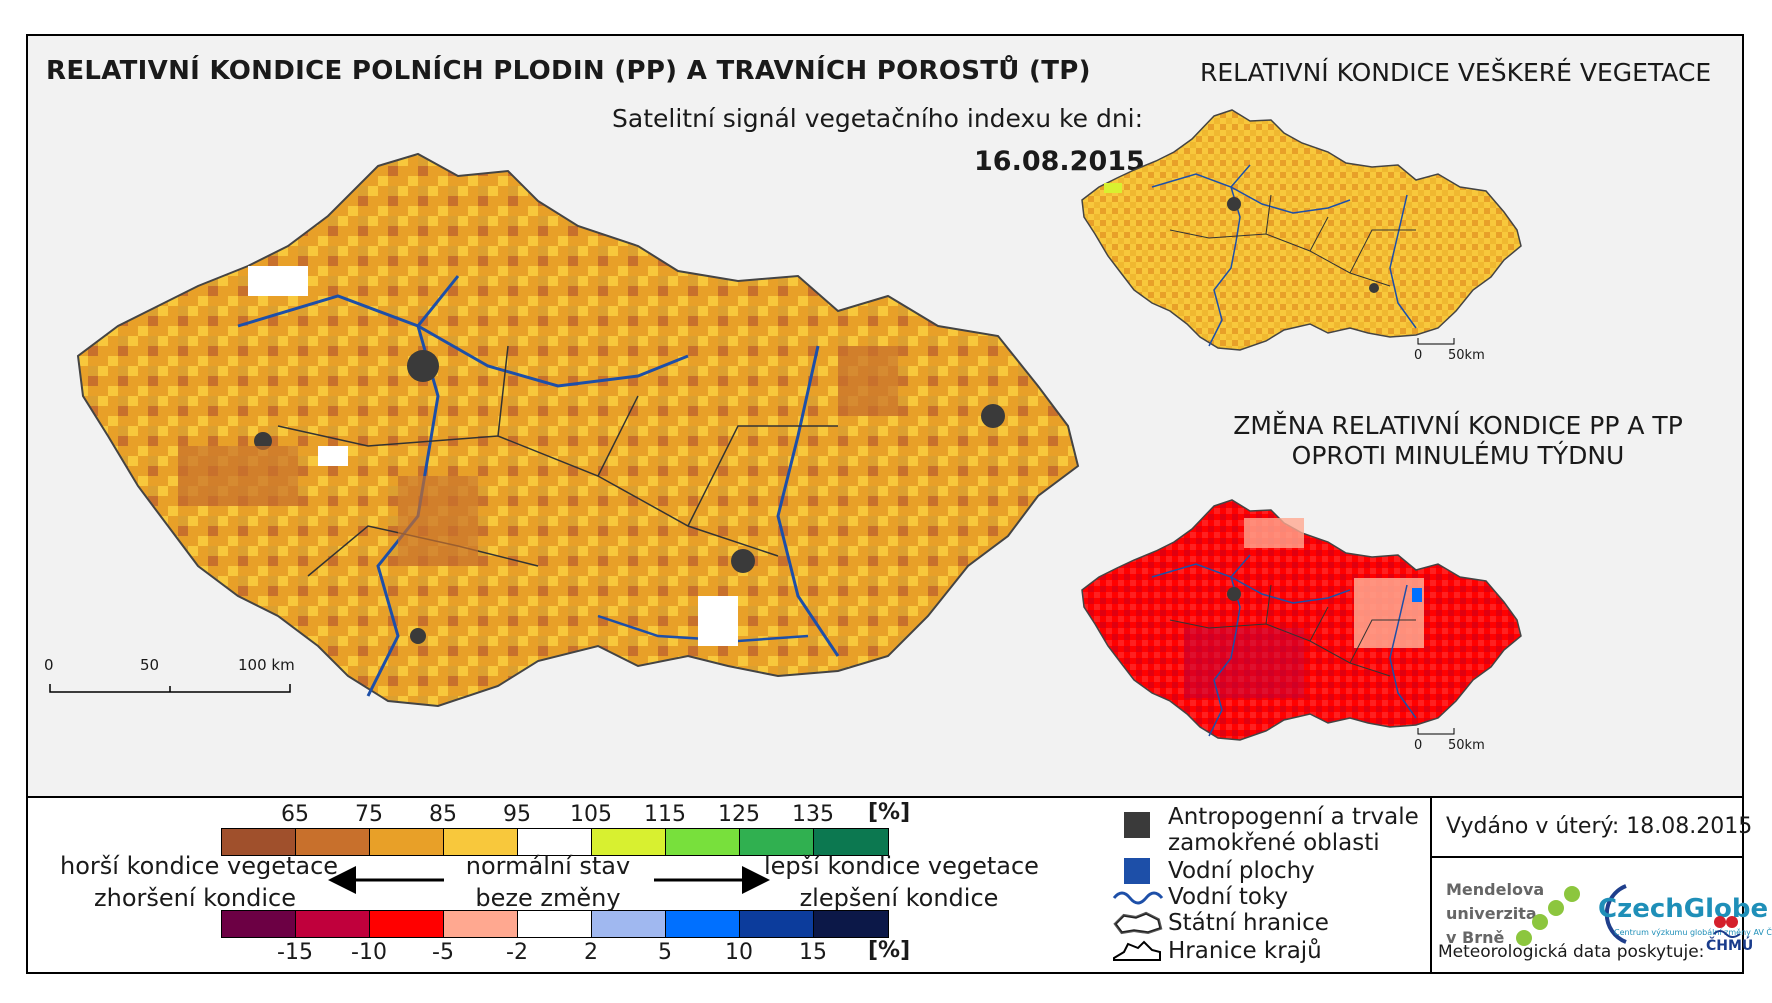  What do you see at coordinates (889, 950) in the screenshot?
I see `chg-unit: [%]` at bounding box center [889, 950].